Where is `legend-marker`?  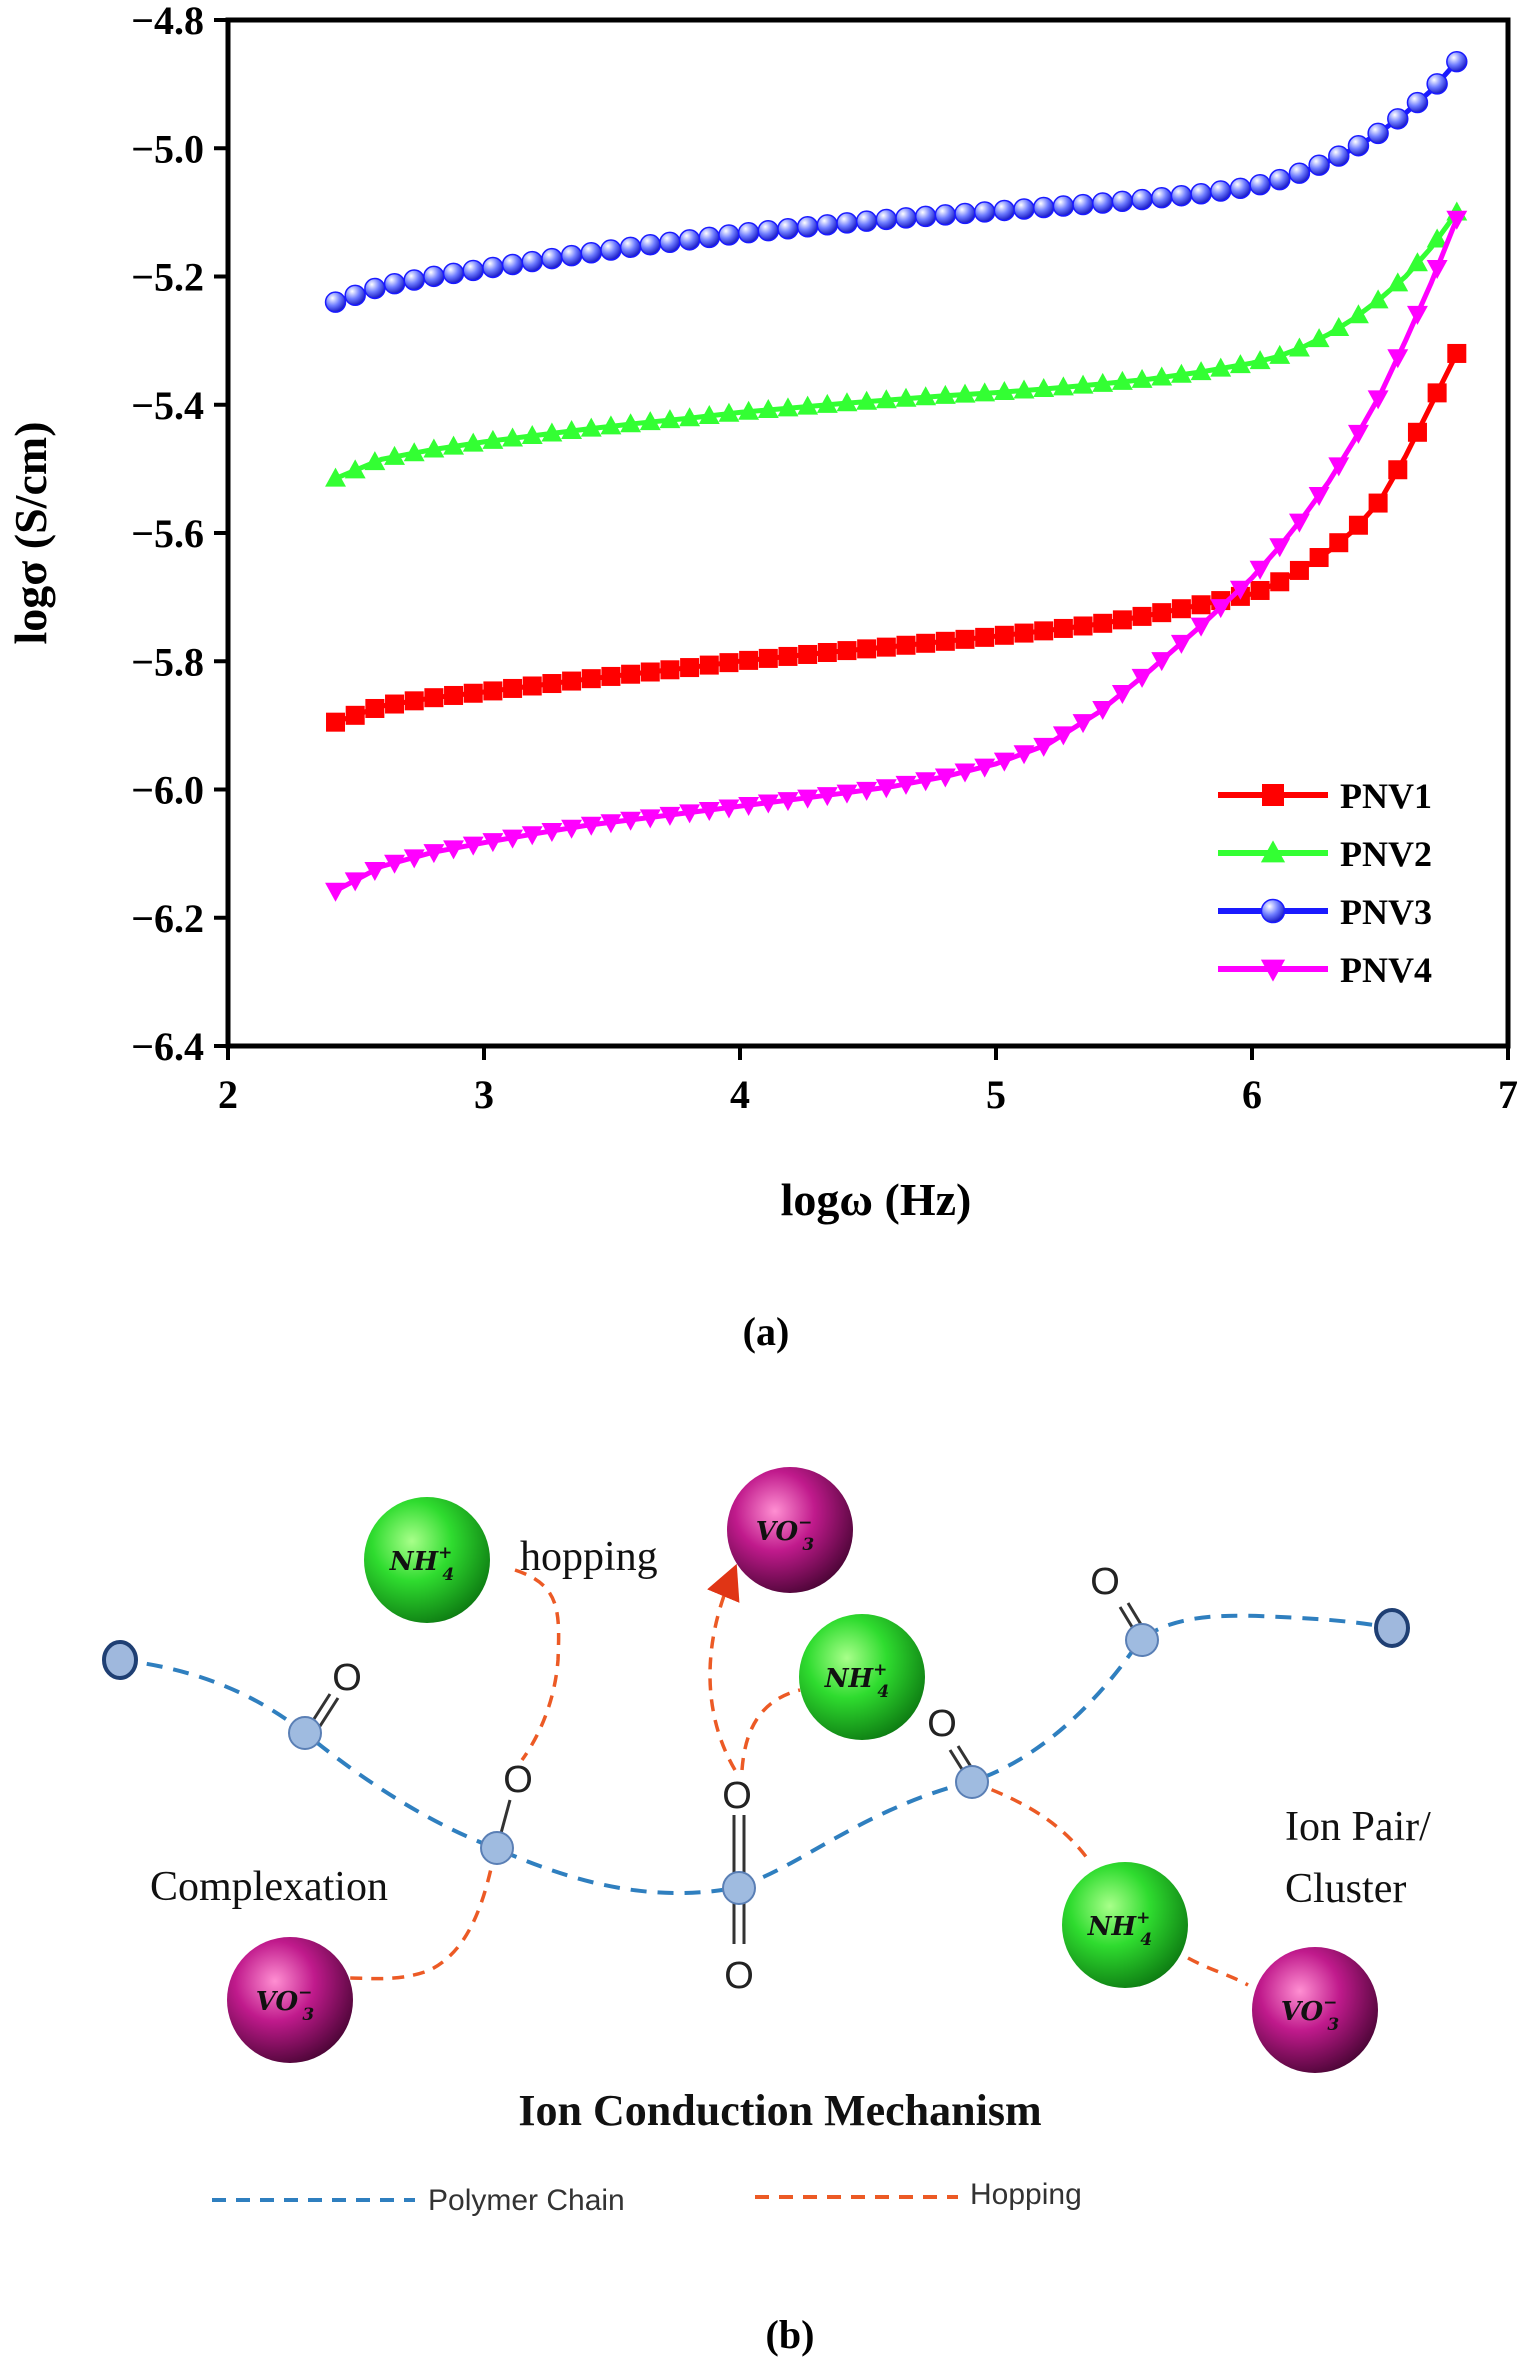 legend-marker is located at coordinates (1273, 851).